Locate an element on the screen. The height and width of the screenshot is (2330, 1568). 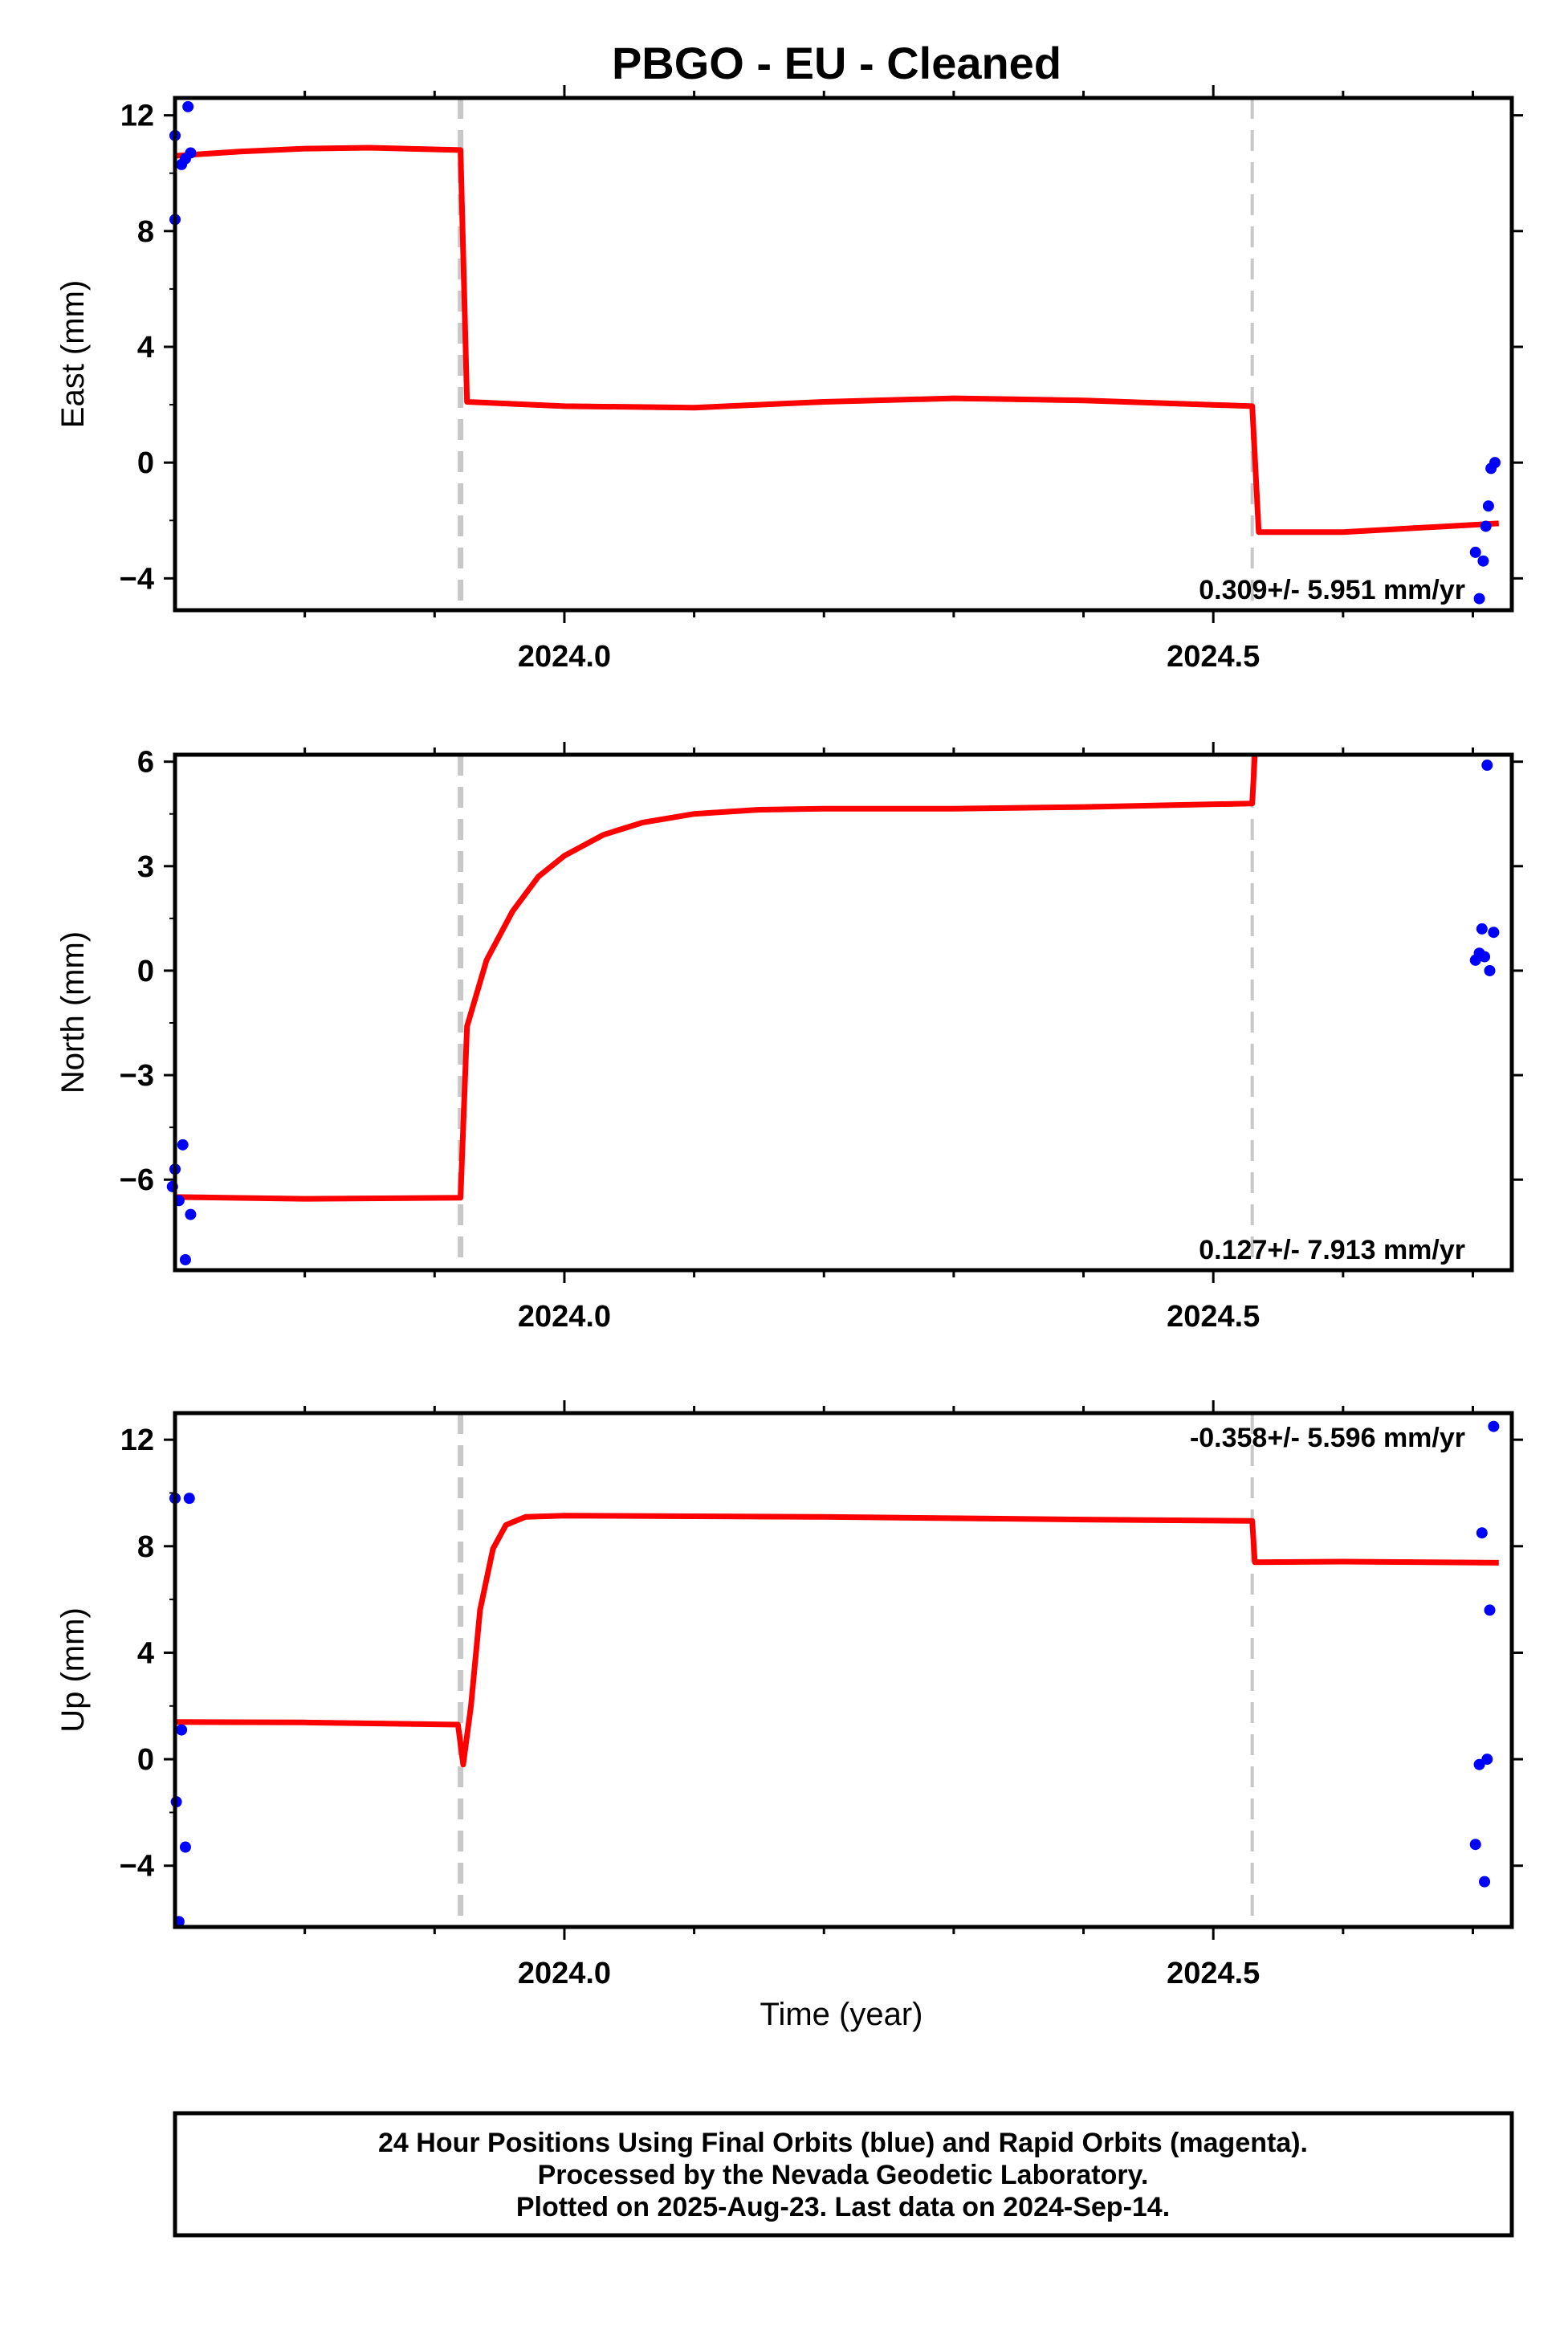
y-axis-label: East (mm) is located at coordinates (73, 354).